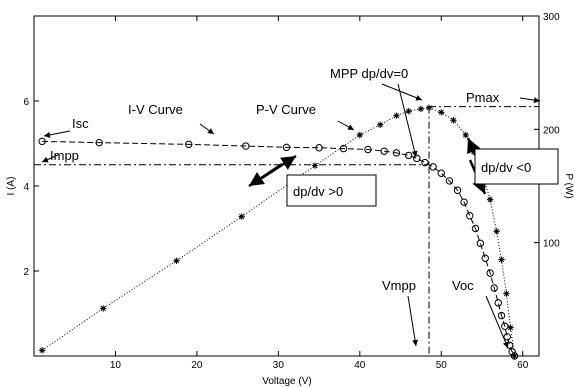 The image size is (578, 387). I want to click on annotation-isc: Isc, so click(80, 123).